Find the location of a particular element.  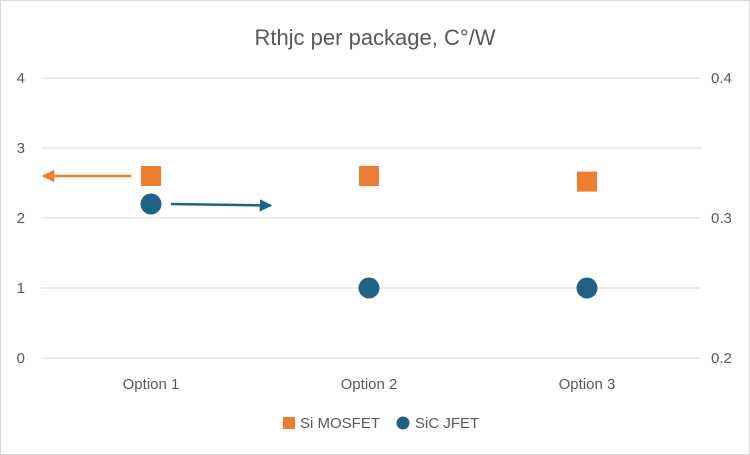

left-tick-label: 2 is located at coordinates (21, 218).